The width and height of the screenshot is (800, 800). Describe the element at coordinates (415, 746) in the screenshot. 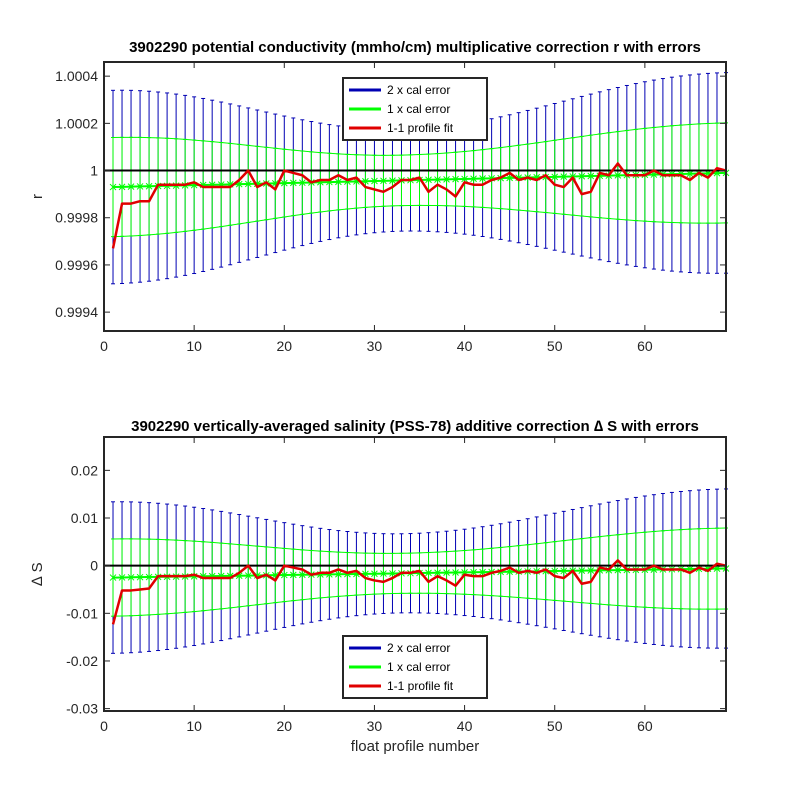

I see `x-axis-label: float profile number` at that location.